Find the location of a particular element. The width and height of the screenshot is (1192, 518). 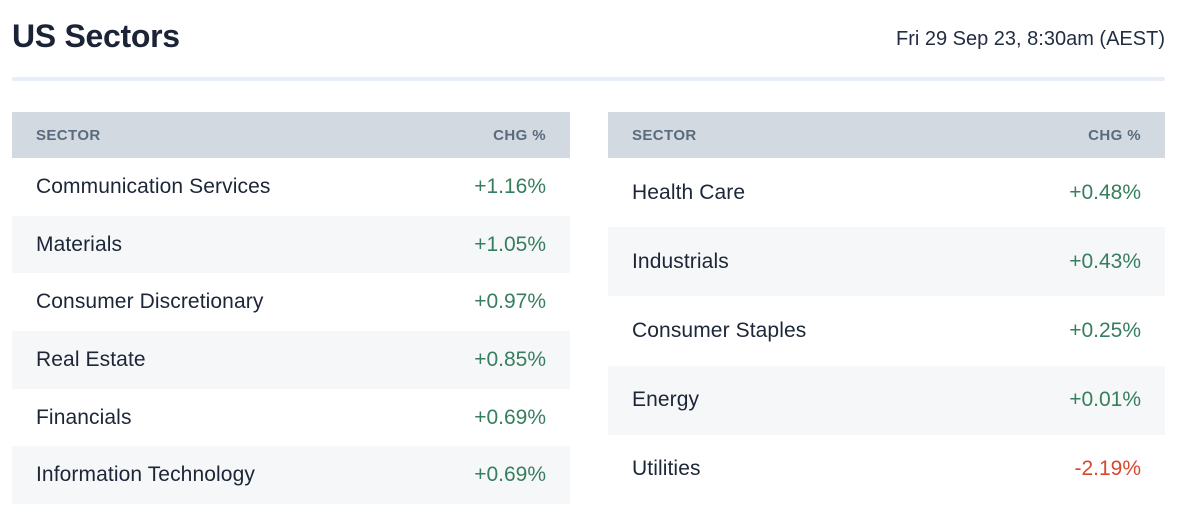

table-row: Energy +0.01% is located at coordinates (886, 400).